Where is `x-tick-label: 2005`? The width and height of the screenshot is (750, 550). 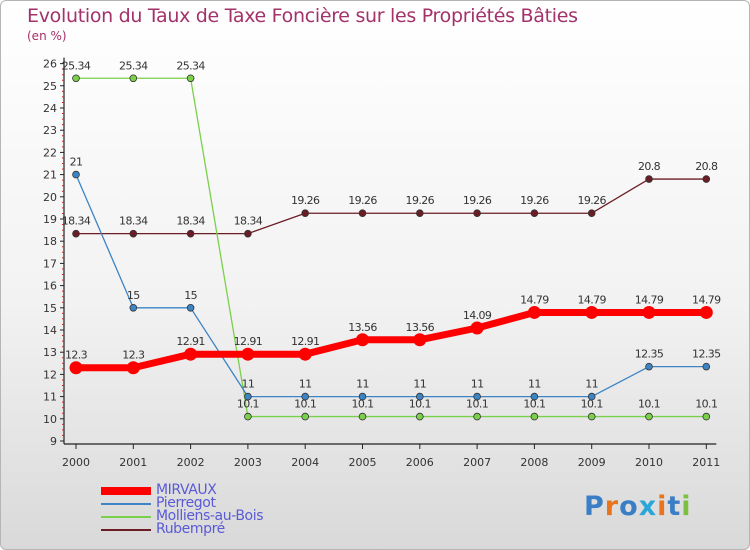
x-tick-label: 2005 is located at coordinates (363, 462).